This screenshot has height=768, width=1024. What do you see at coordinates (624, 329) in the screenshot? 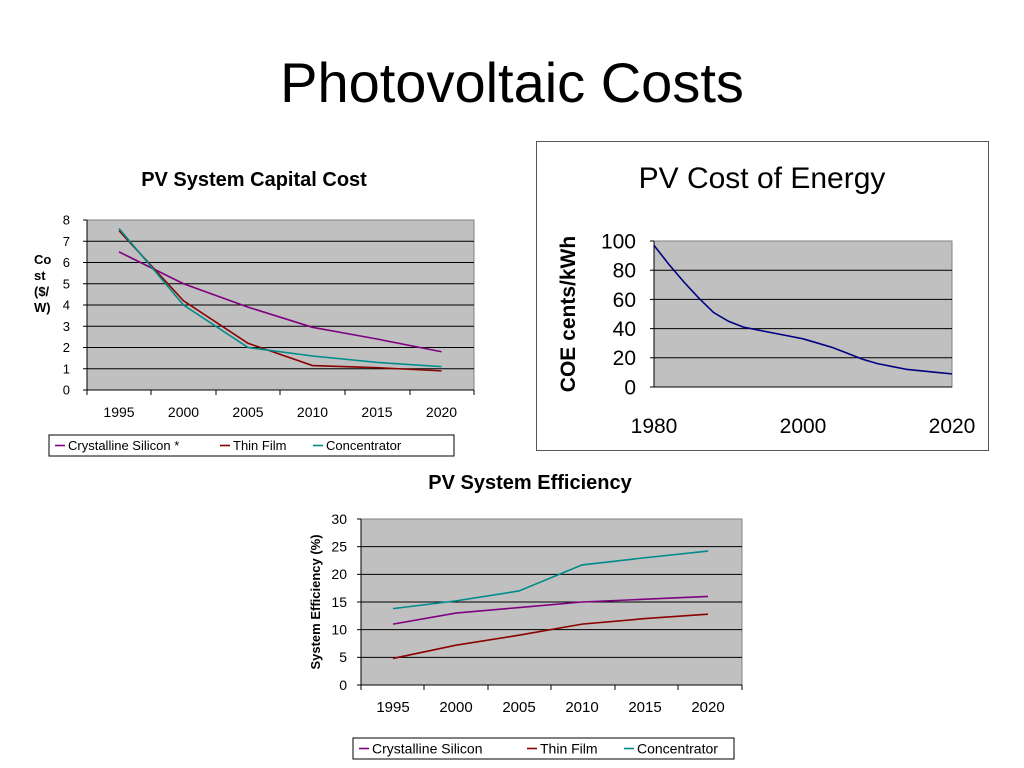
I see `y-tick-label: 40` at bounding box center [624, 329].